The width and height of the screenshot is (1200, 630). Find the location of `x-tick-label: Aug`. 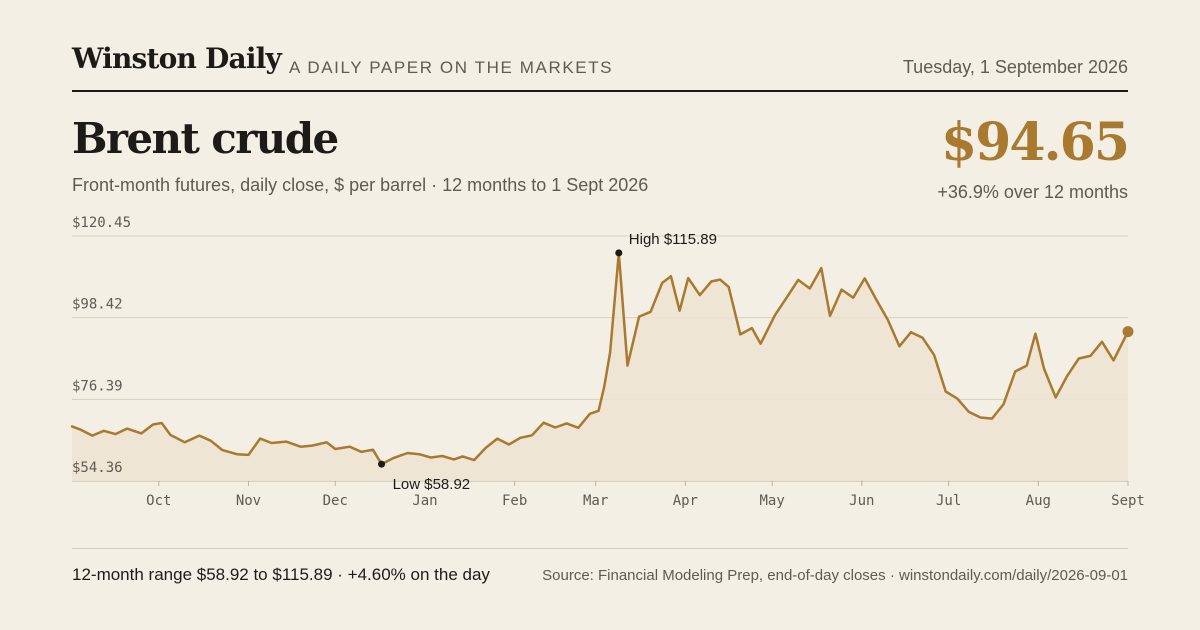

x-tick-label: Aug is located at coordinates (1038, 501).